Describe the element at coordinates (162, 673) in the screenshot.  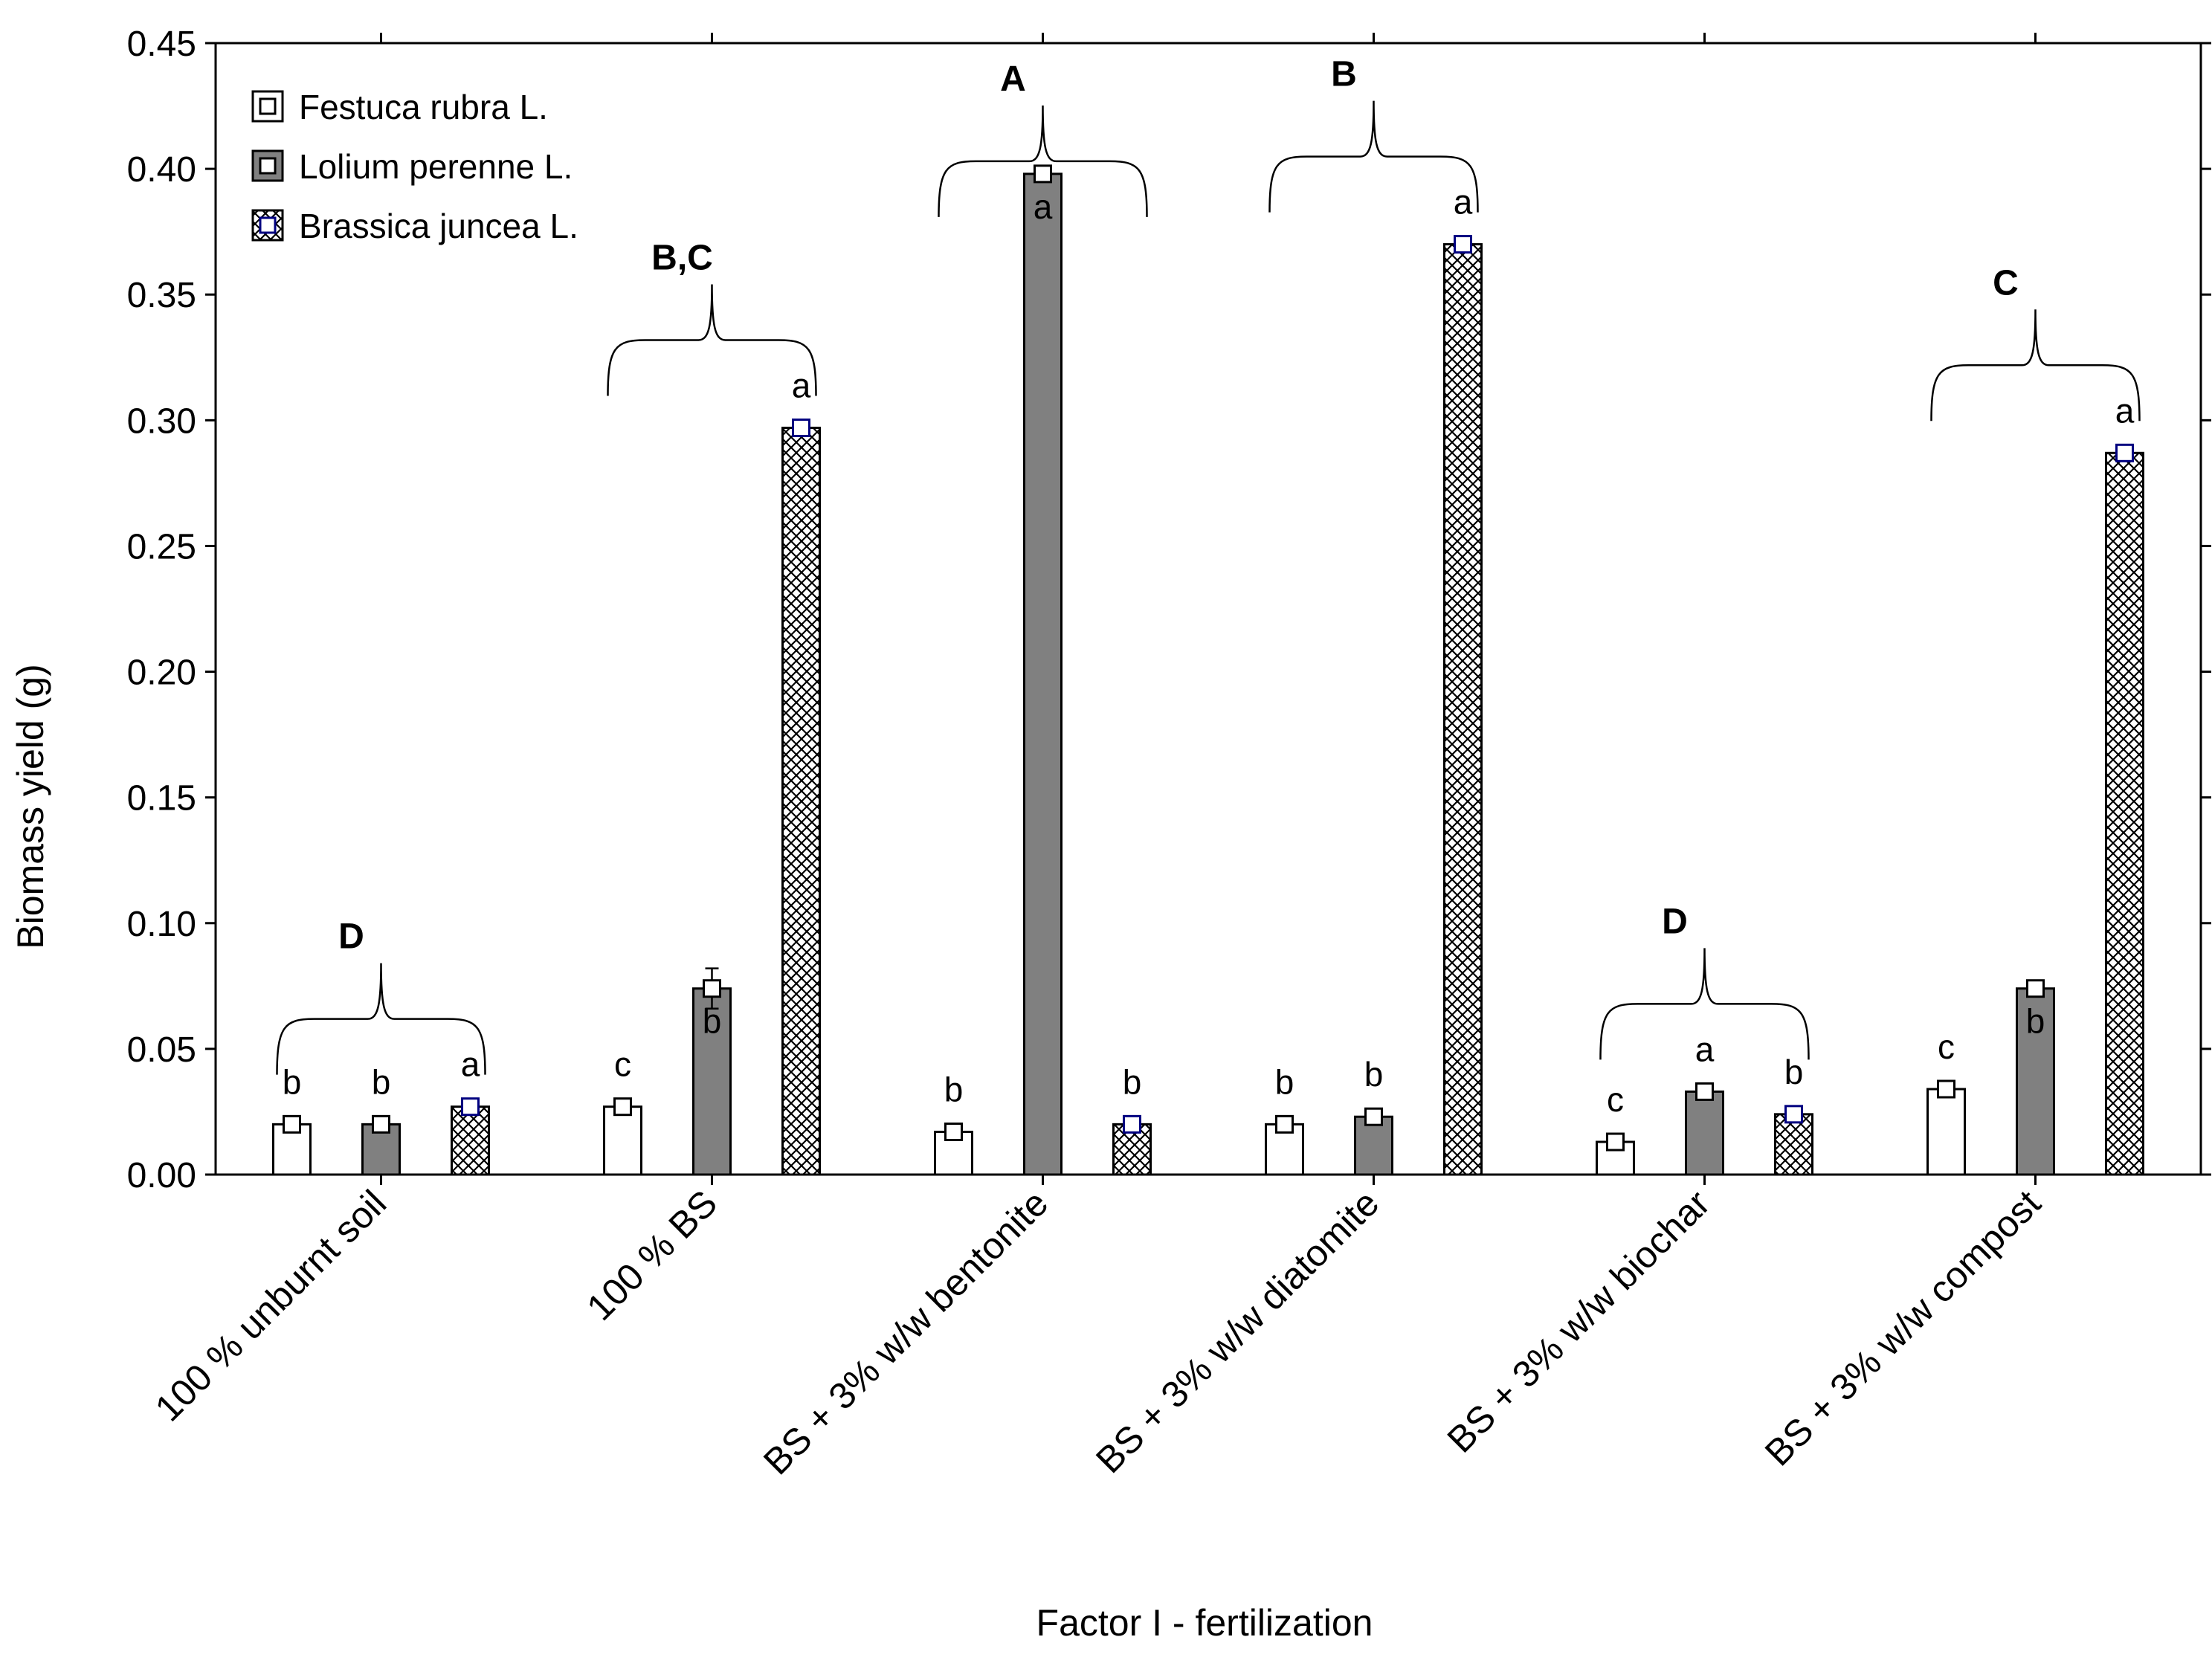
I see `y-tick-label: 0.20` at that location.